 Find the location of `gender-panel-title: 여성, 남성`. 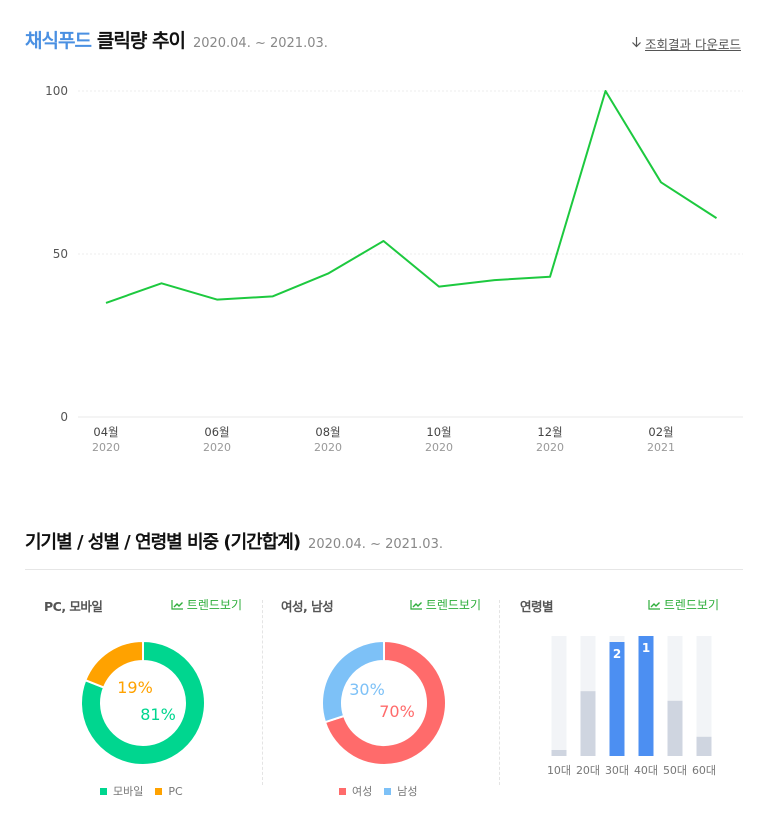

gender-panel-title: 여성, 남성 is located at coordinates (307, 606).